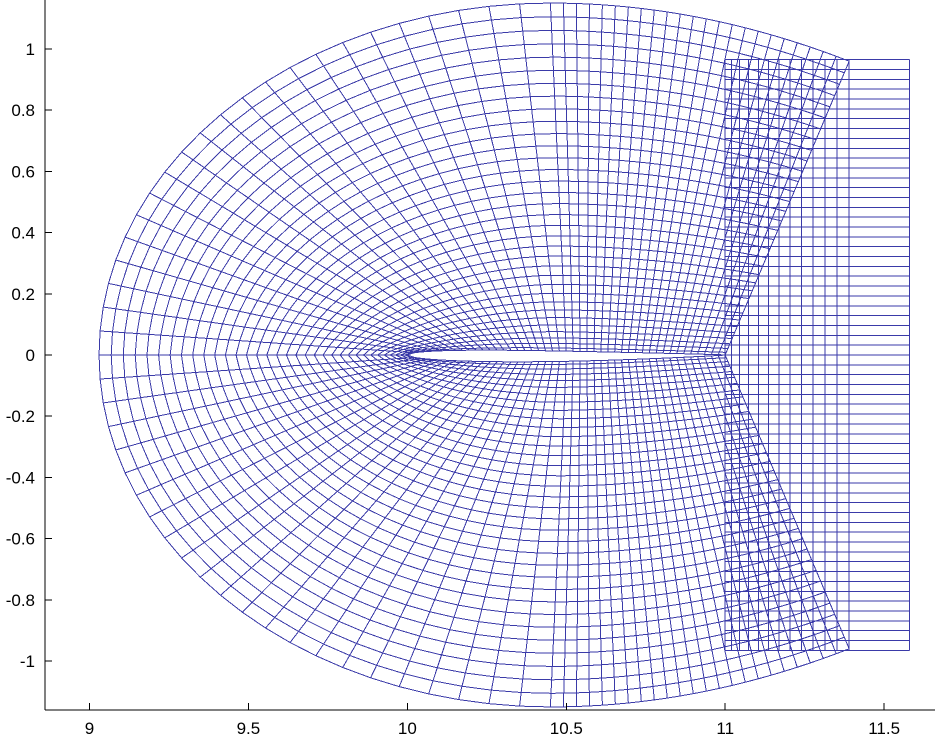  Describe the element at coordinates (23, 233) in the screenshot. I see `y-tick-label-3: 0.4` at that location.